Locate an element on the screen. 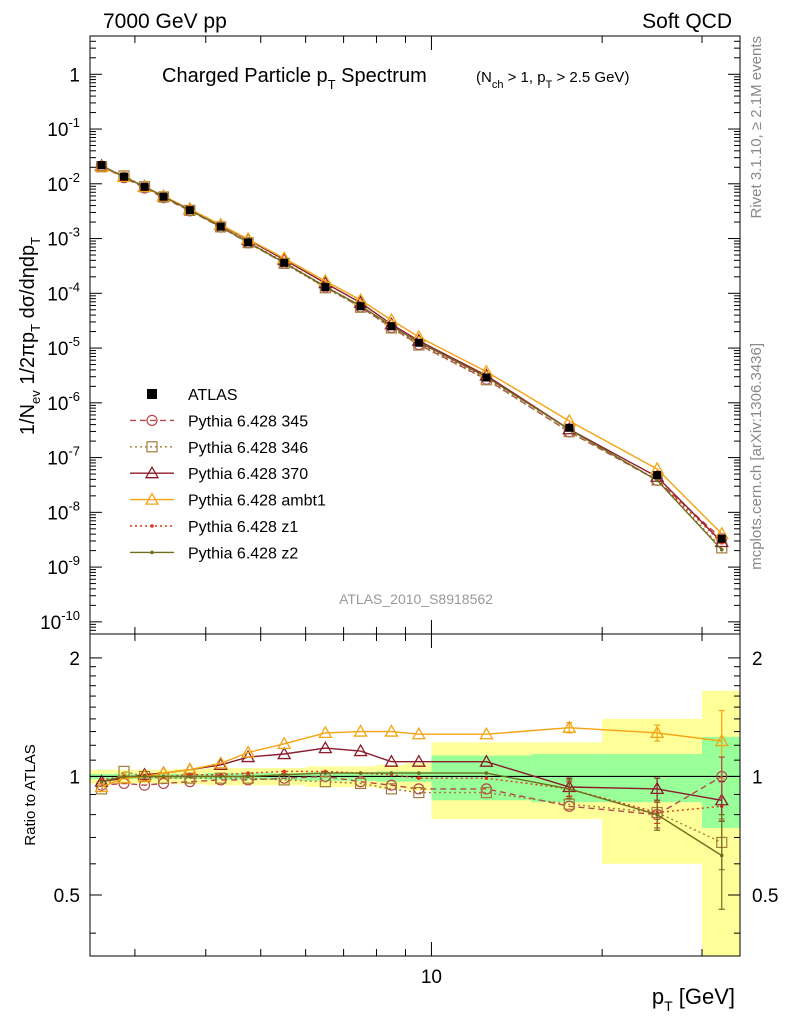 This screenshot has width=786, height=1024. ratio-line-pythia-6-428-z2 is located at coordinates (412, 814).